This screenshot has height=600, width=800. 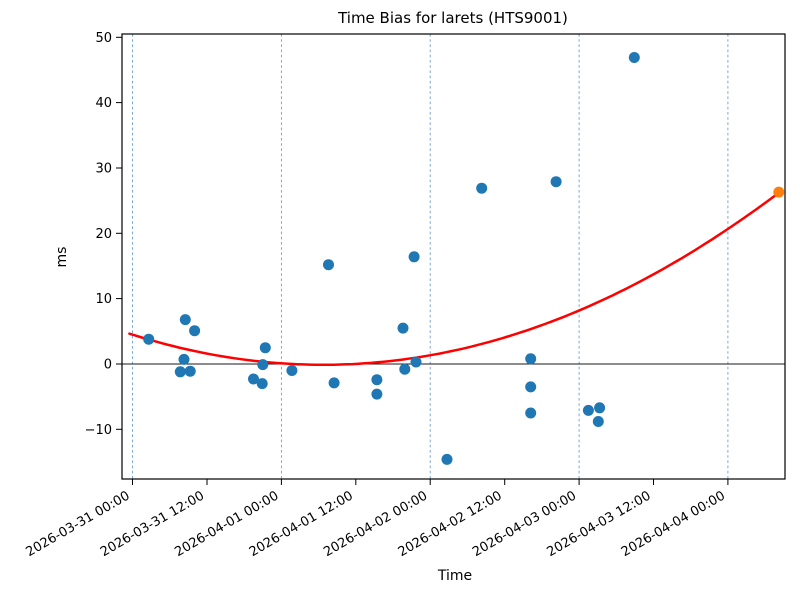 I want to click on y-tick-label: 50, so click(x=103, y=38).